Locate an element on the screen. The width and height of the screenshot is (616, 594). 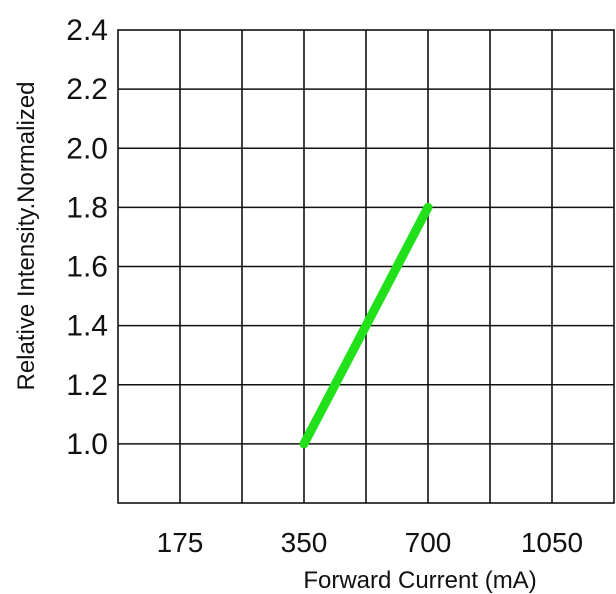
x-tick-label: 700 is located at coordinates (428, 542).